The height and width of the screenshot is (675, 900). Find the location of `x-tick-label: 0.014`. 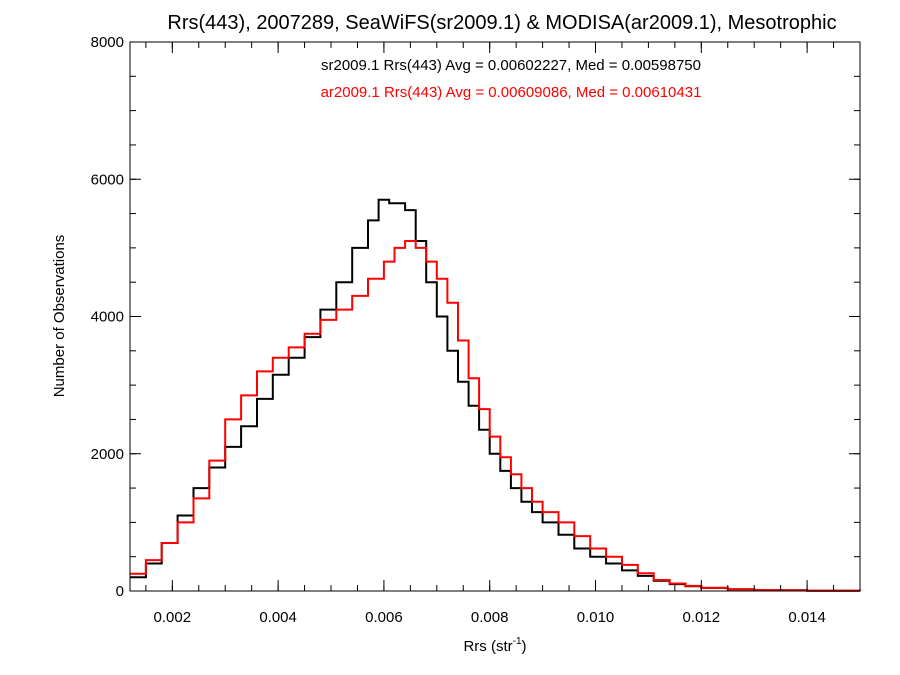

x-tick-label: 0.014 is located at coordinates (807, 617).